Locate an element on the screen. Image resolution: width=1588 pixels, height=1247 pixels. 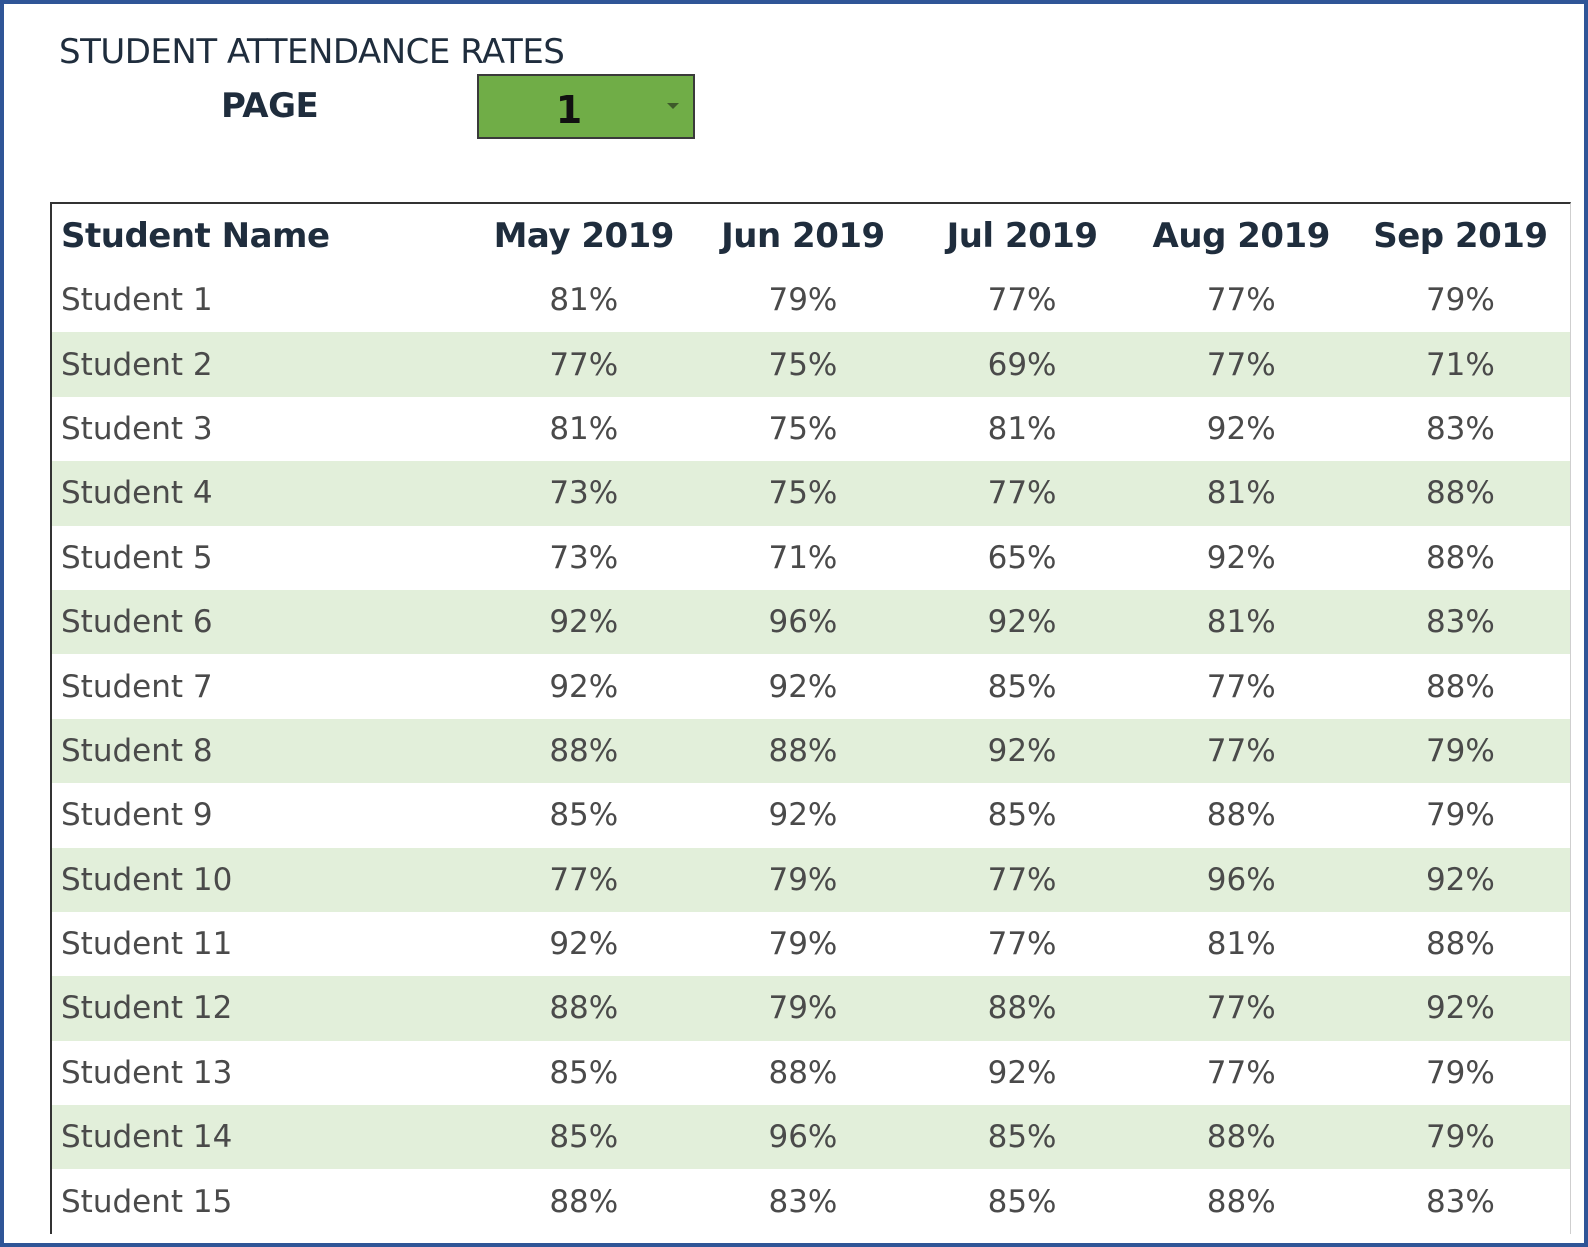
student-name-cell: Student 9 is located at coordinates (137, 815).